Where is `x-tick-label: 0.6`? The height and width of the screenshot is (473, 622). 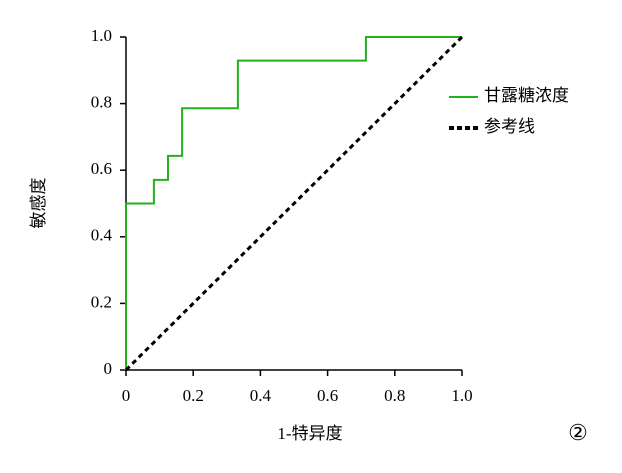 x-tick-label: 0.6 is located at coordinates (327, 395).